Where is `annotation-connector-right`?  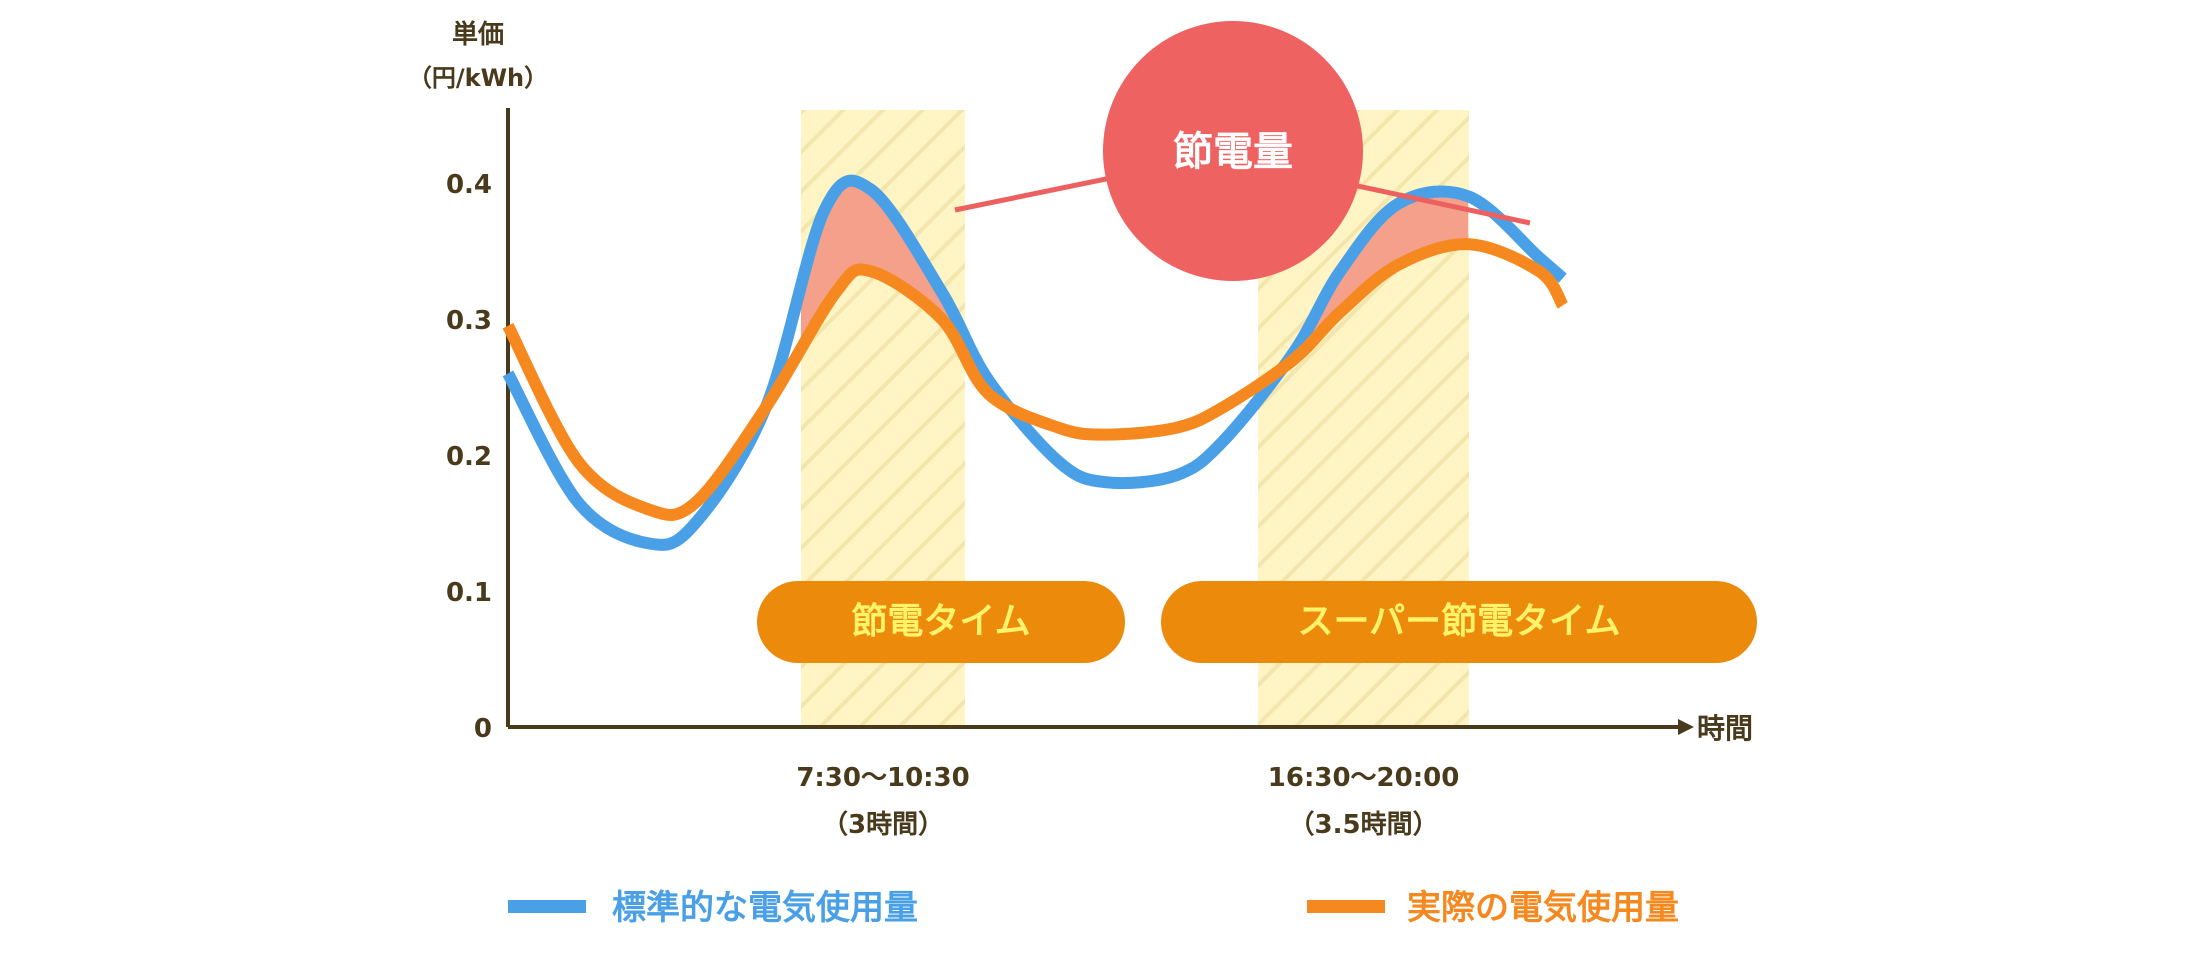 annotation-connector-right is located at coordinates (1430, 201).